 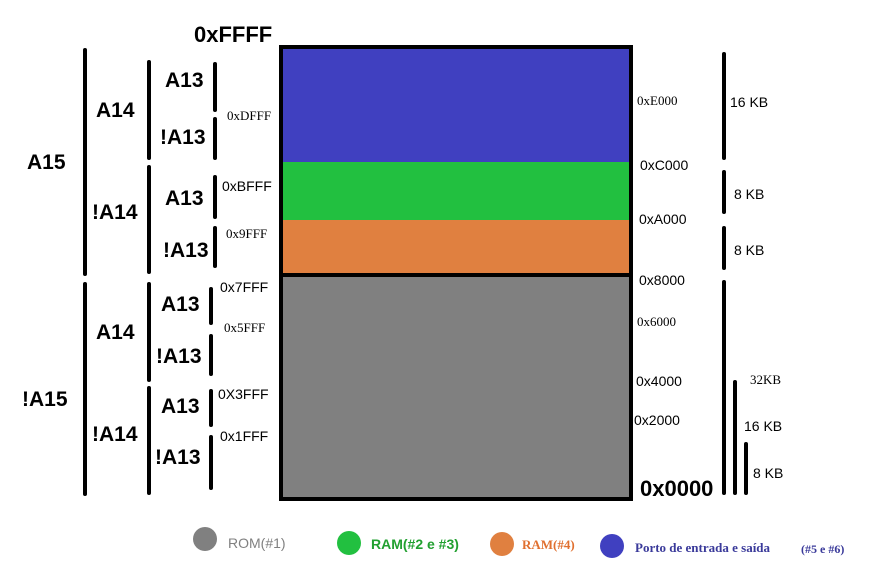 What do you see at coordinates (735, 437) in the screenshot?
I see `rom-16kb-bracket` at bounding box center [735, 437].